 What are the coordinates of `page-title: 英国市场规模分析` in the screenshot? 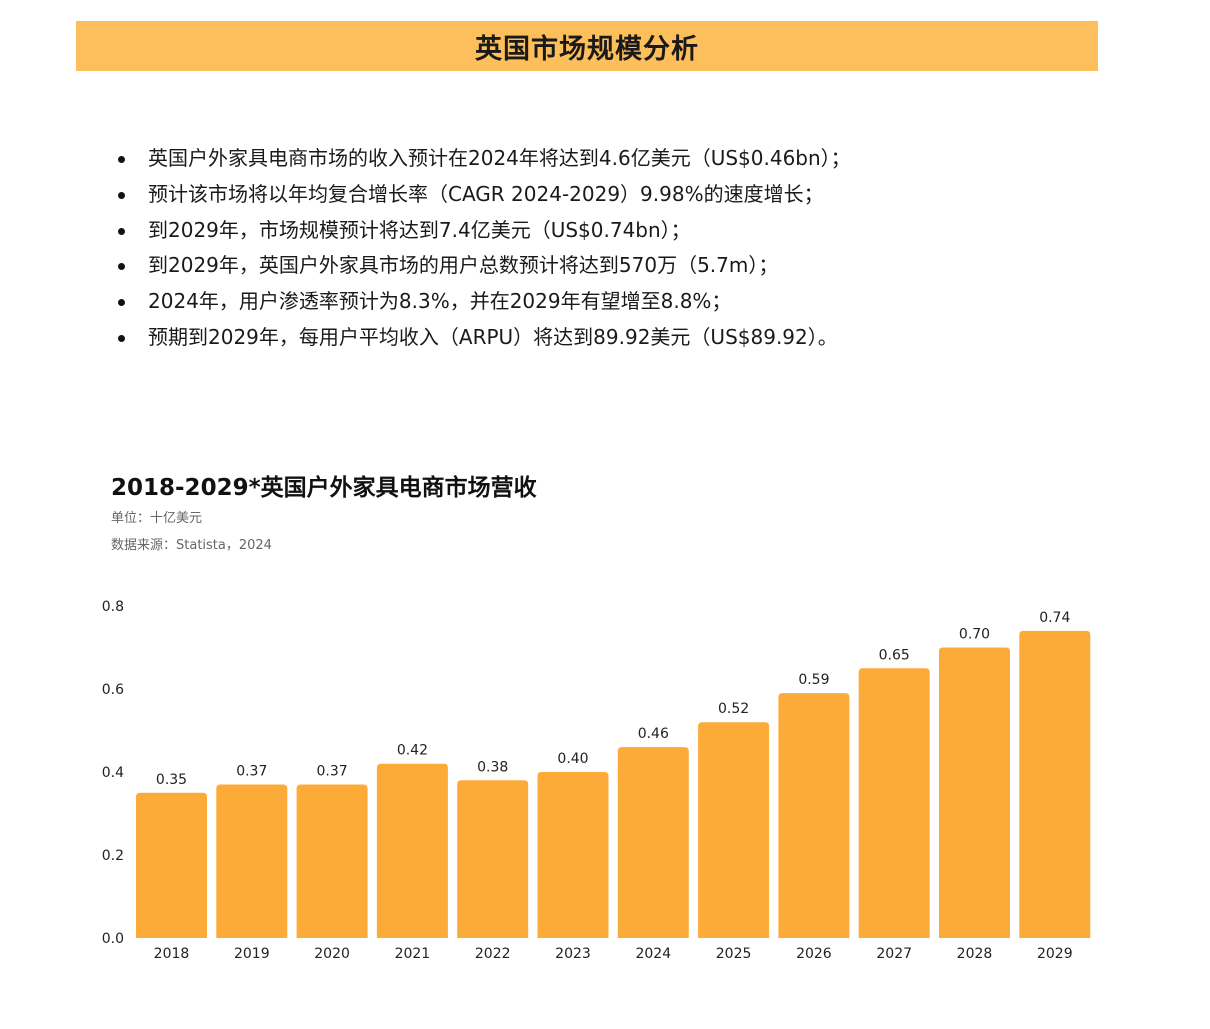 It's located at (587, 49).